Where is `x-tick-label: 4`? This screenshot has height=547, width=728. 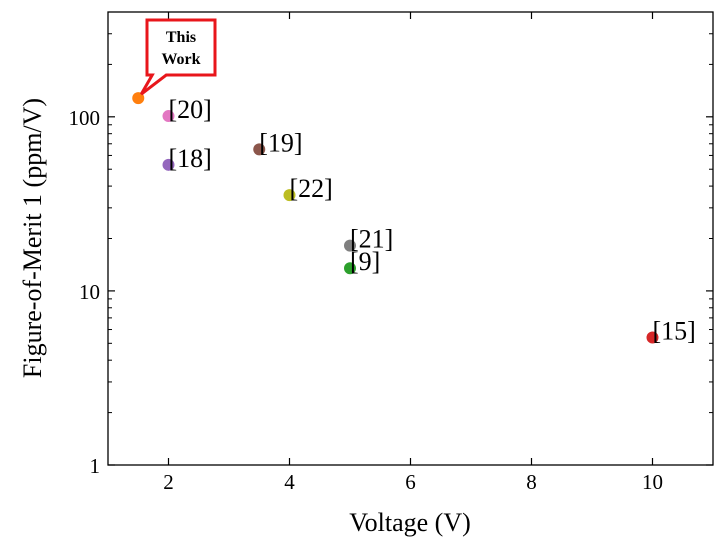
x-tick-label: 4 is located at coordinates (289, 482).